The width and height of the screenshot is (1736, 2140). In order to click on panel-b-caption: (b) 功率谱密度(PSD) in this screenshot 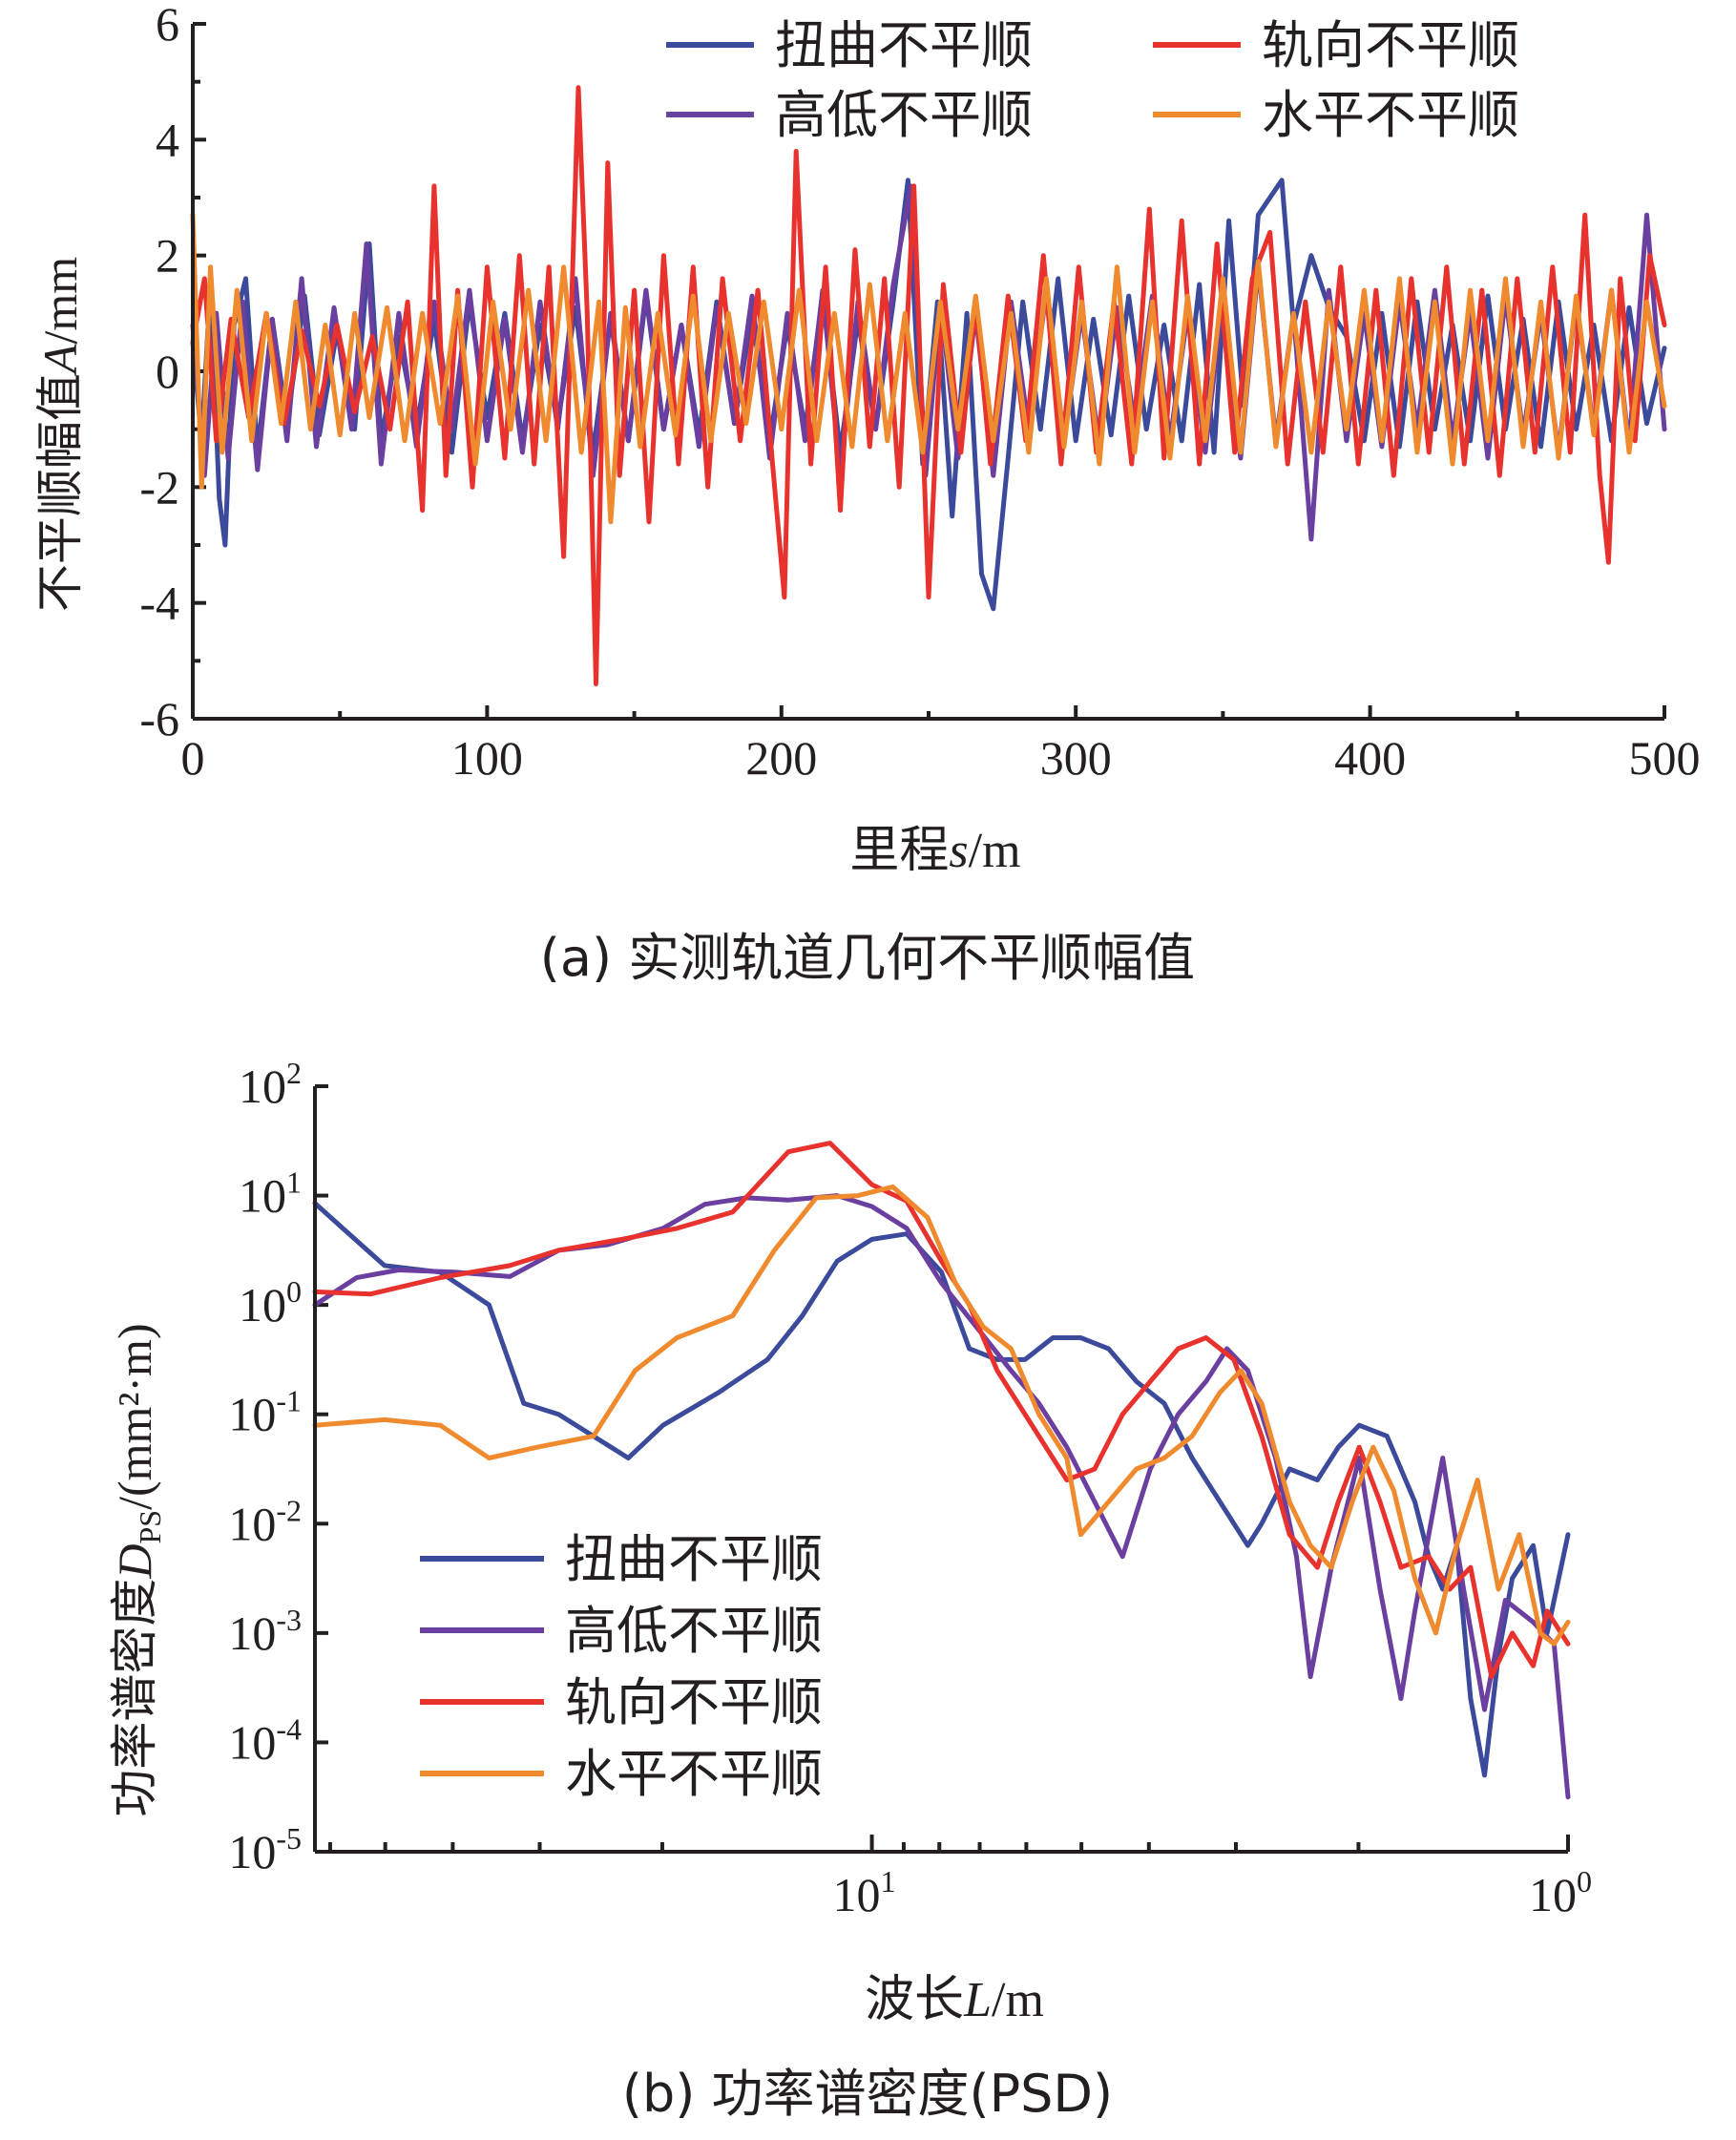, I will do `click(867, 2094)`.